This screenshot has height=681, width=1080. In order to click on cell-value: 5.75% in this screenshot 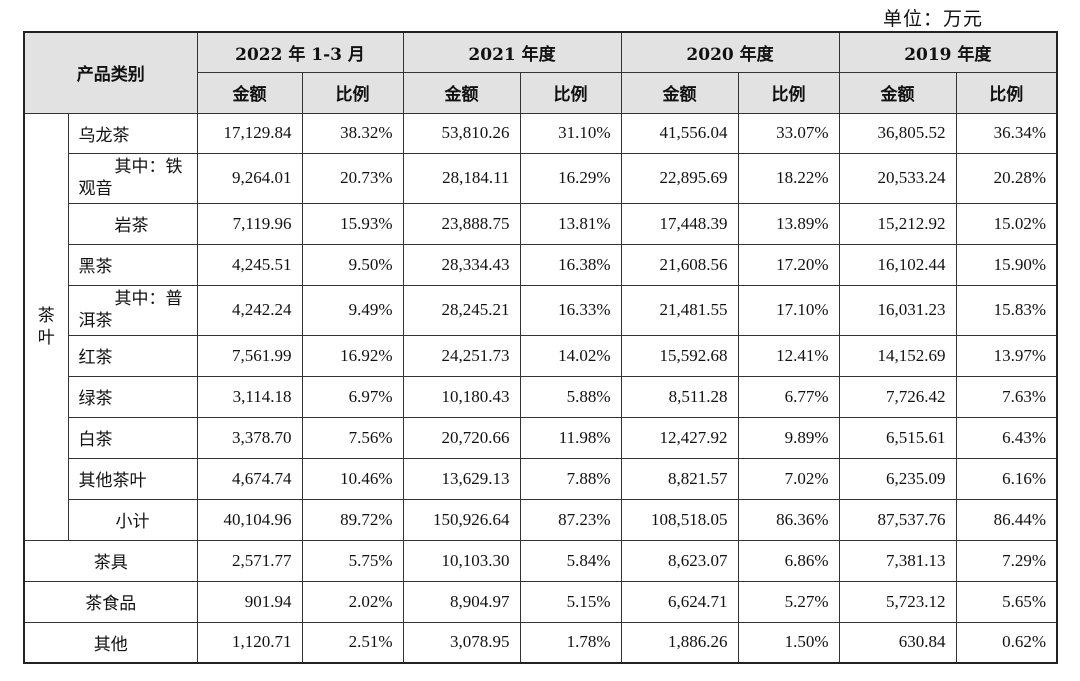, I will do `click(352, 560)`.